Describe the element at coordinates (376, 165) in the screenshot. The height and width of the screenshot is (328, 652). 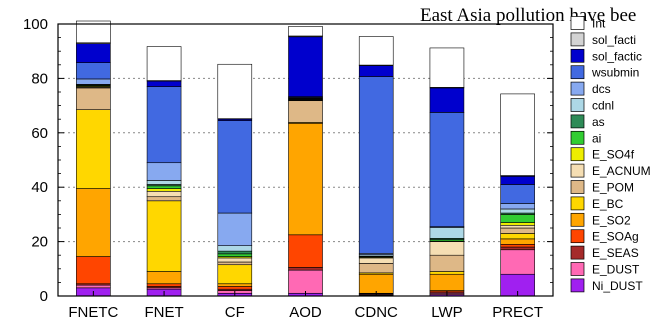
I see `bar-segment-wsubmin-cdnc` at that location.